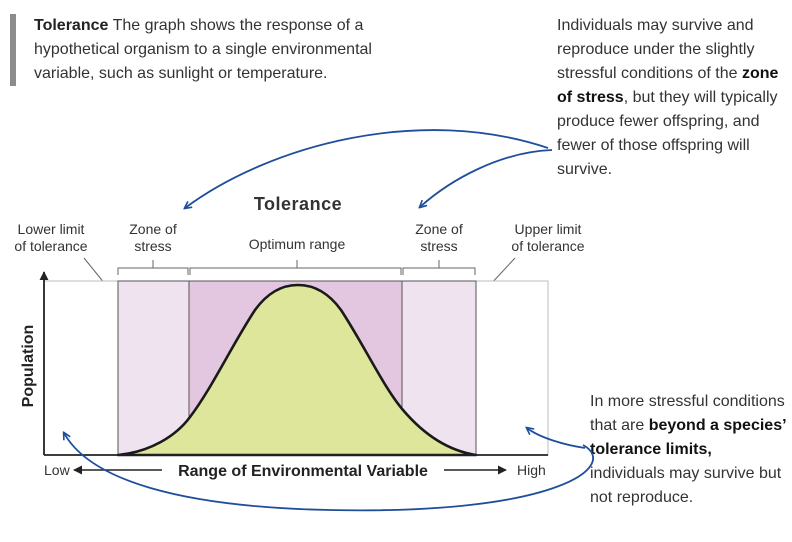  I want to click on x-axis-label: Range of Environmental Variable, so click(303, 471).